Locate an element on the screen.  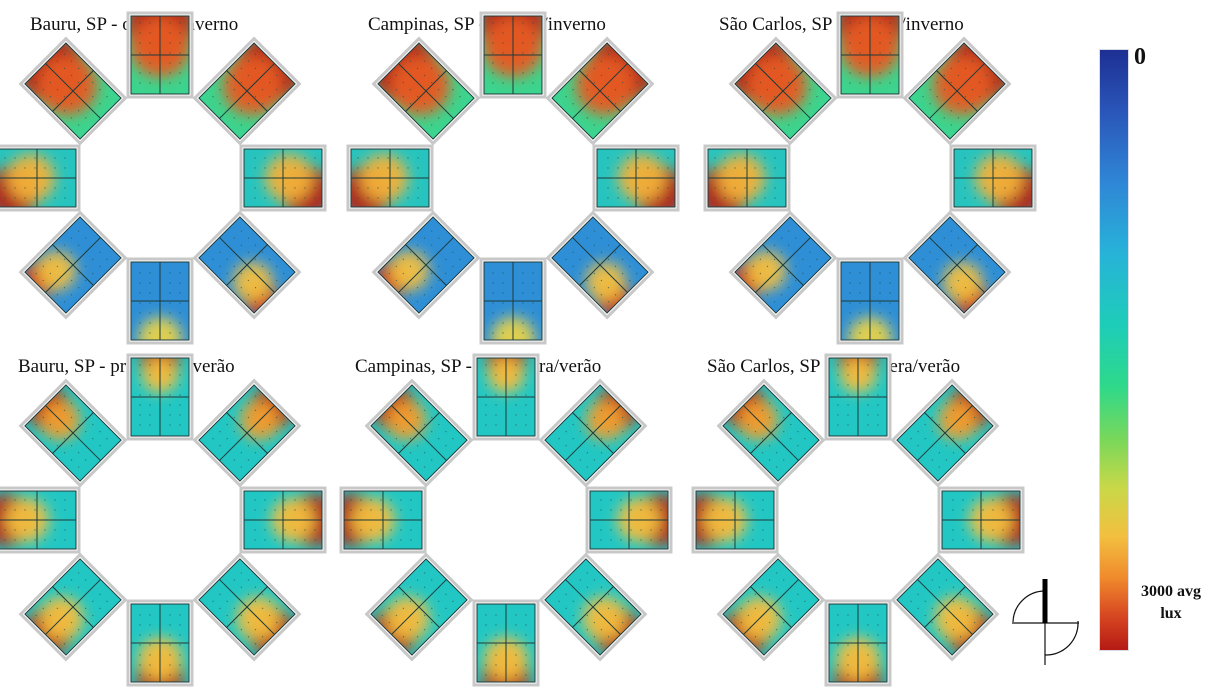
colorbar-max-unit: lux is located at coordinates (1171, 613).